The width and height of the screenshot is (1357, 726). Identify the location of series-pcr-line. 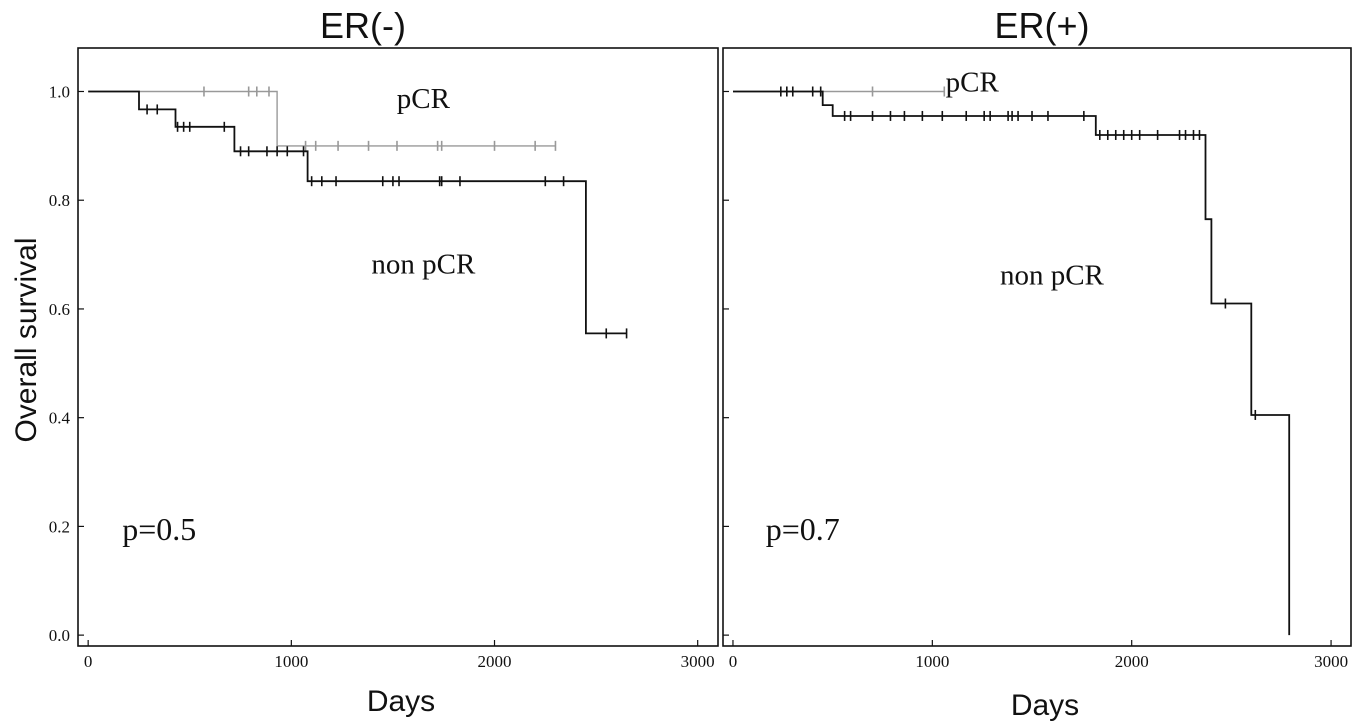
(322, 118).